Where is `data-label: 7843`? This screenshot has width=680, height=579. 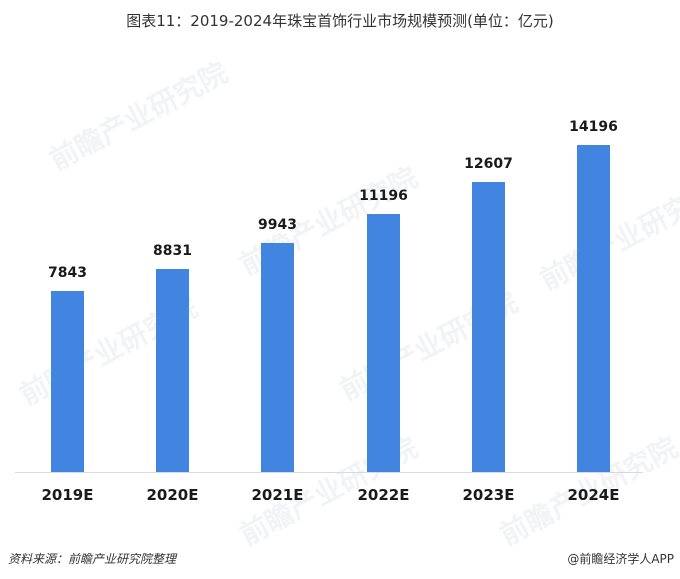 data-label: 7843 is located at coordinates (67, 273).